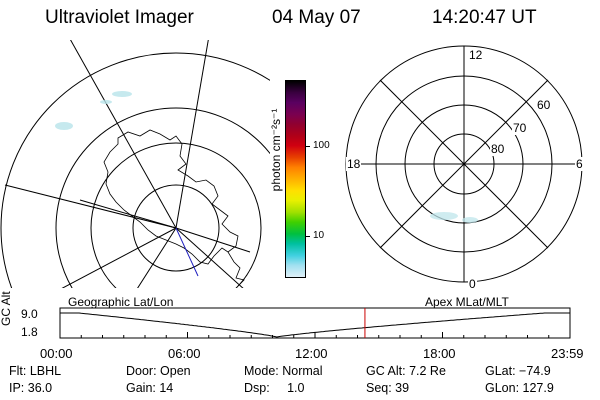 This screenshot has height=400, width=600. I want to click on time-label: 14:20:47 UT, so click(484, 17).